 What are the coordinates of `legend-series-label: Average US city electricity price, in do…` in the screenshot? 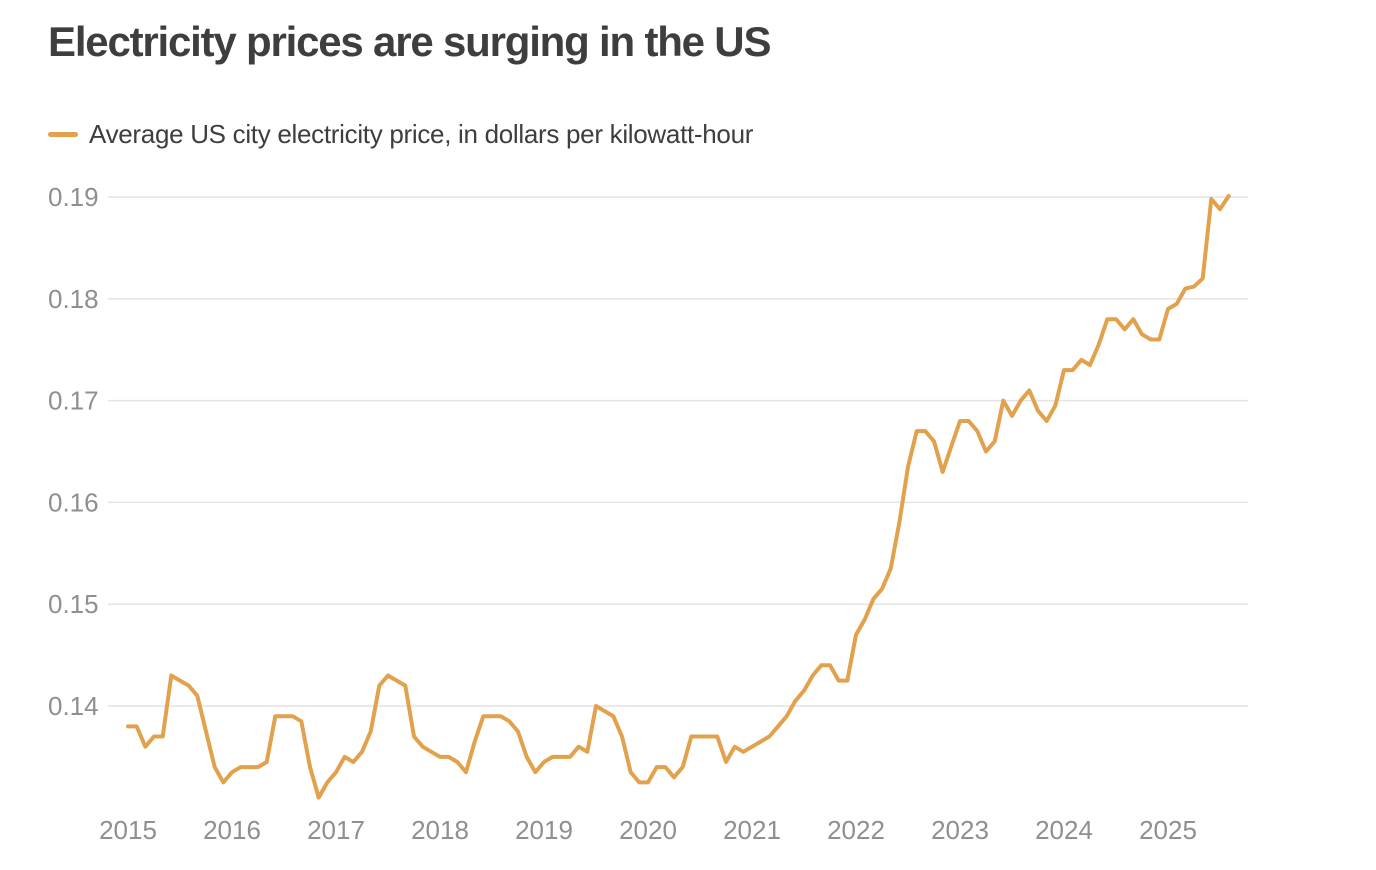 It's located at (421, 134).